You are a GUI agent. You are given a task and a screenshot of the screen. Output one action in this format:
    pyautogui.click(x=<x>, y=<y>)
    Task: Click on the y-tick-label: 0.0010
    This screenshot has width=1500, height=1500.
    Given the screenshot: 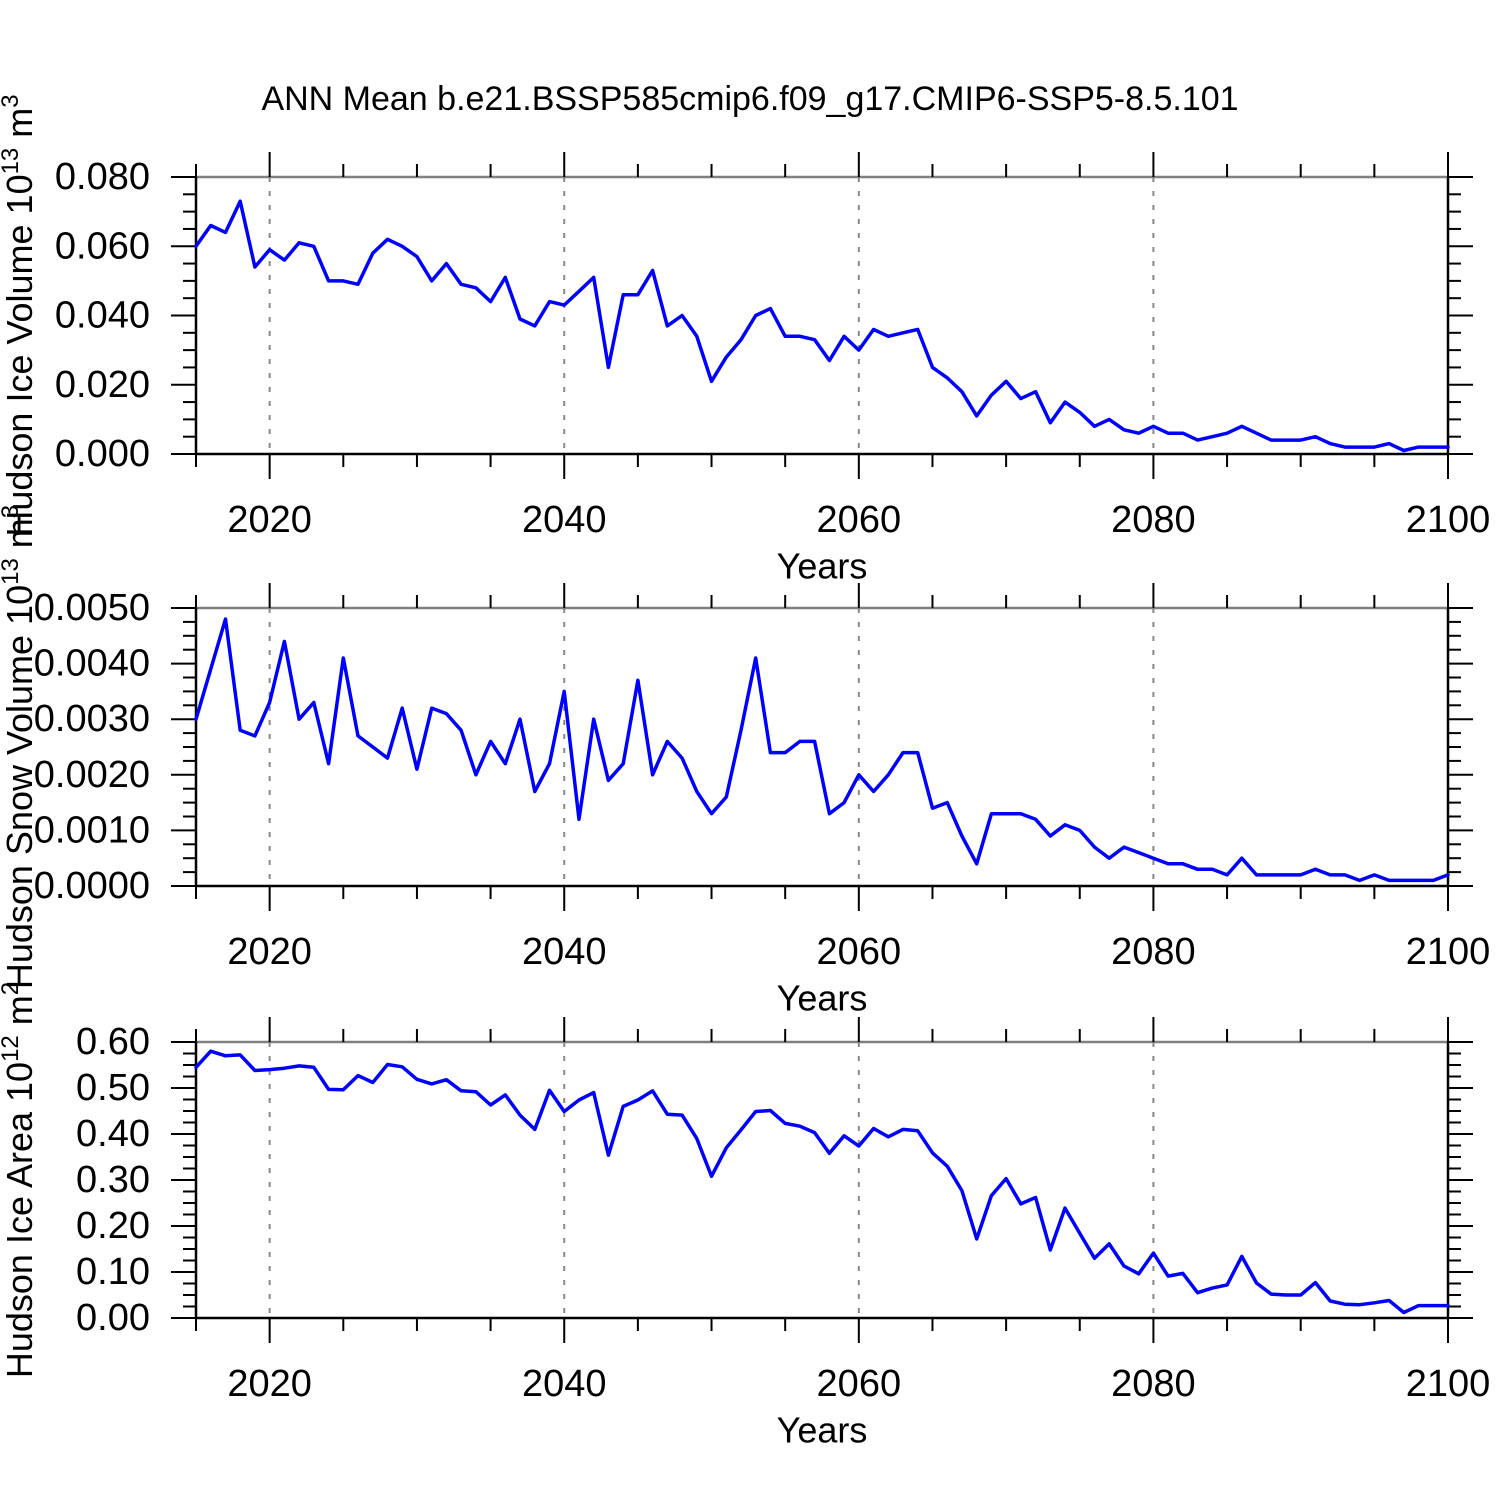 What is the action you would take?
    pyautogui.click(x=92, y=830)
    